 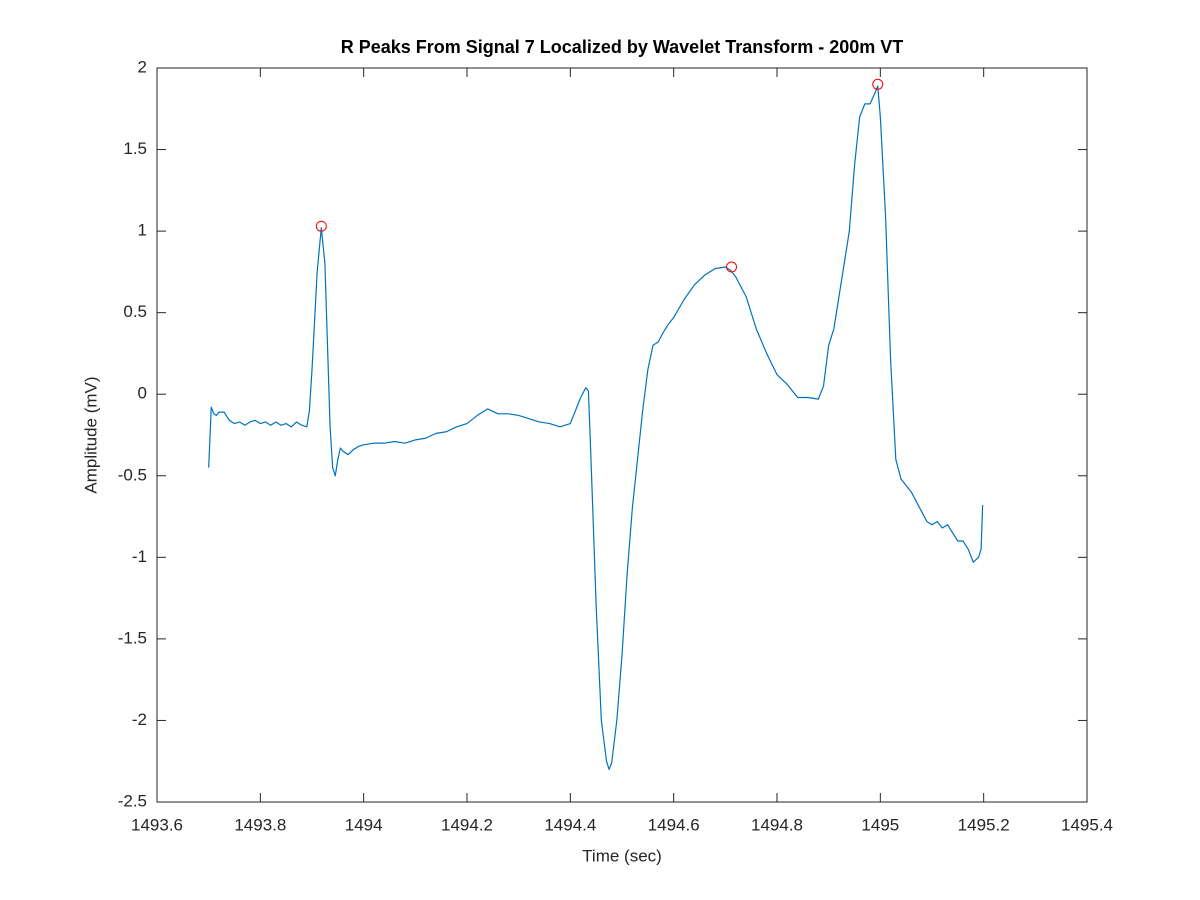 What do you see at coordinates (142, 230) in the screenshot?
I see `y-tick-label: 1` at bounding box center [142, 230].